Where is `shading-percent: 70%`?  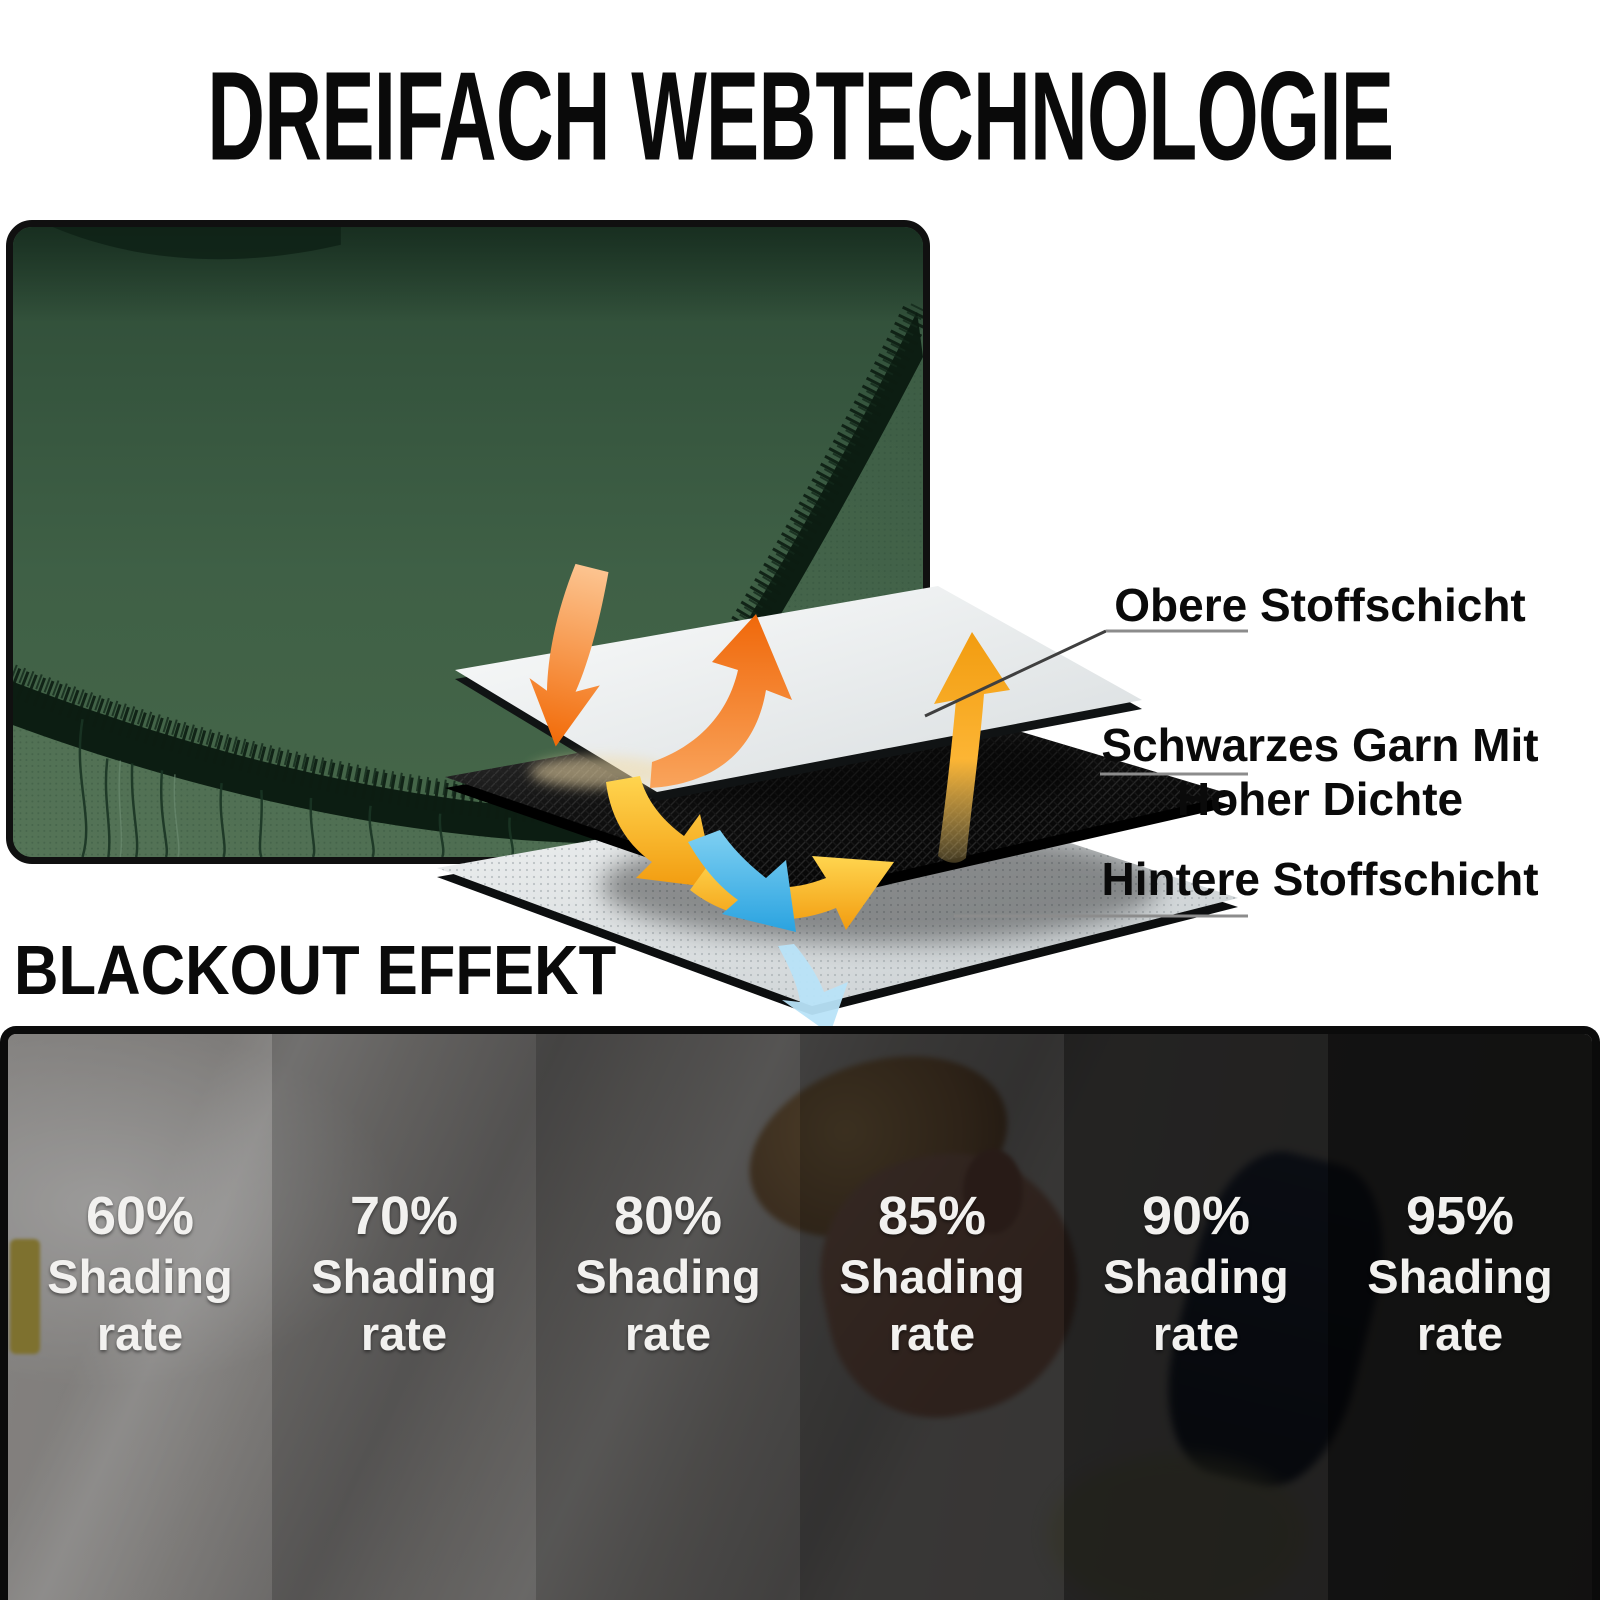 shading-percent: 70% is located at coordinates (404, 1216).